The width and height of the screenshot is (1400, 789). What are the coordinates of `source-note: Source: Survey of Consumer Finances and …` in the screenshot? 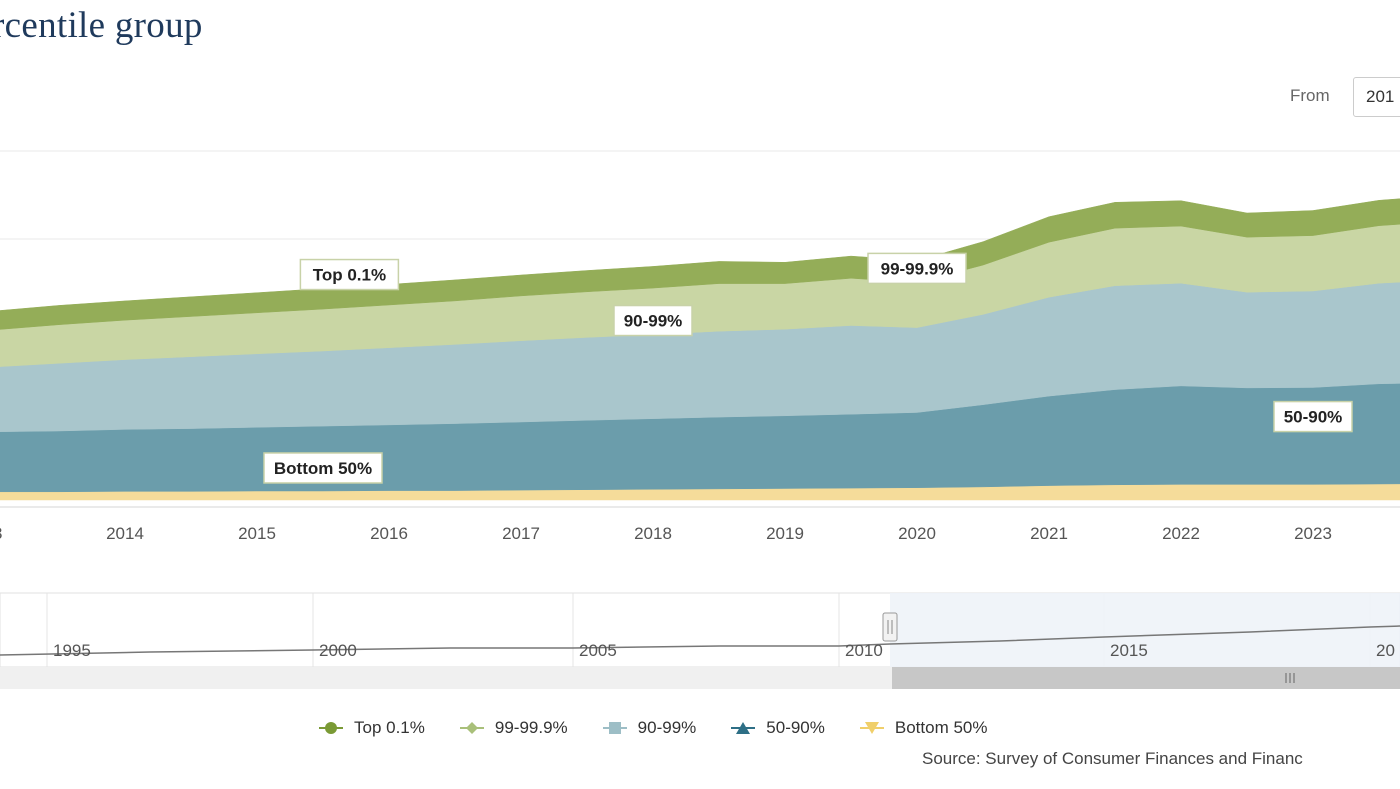 It's located at (1112, 758).